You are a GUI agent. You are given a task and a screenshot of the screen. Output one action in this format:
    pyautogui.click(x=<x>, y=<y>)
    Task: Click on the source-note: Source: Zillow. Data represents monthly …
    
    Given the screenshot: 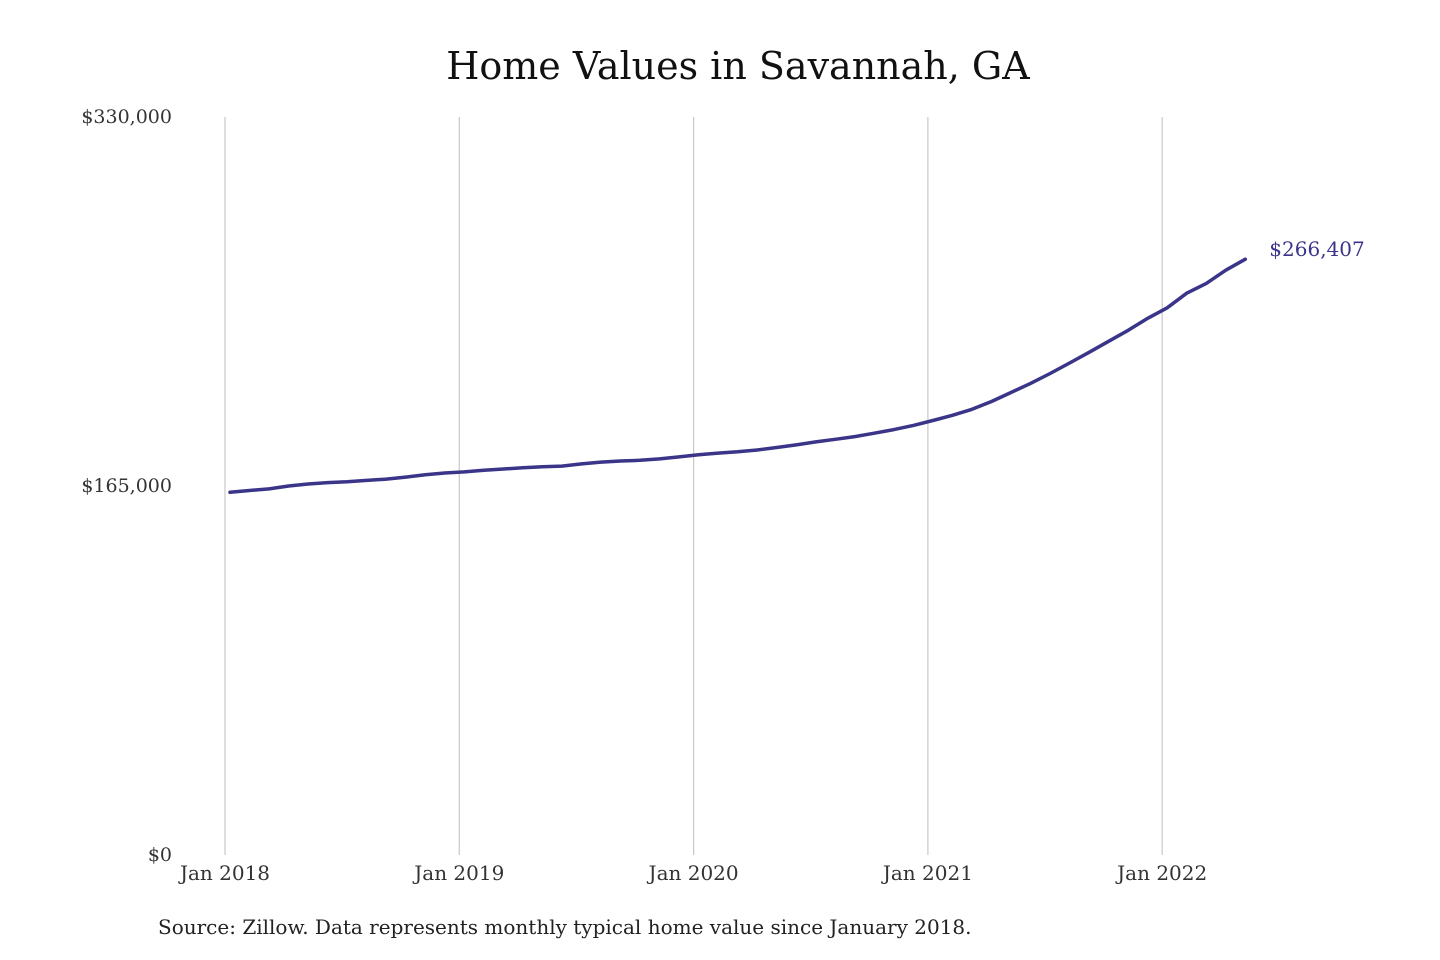 What is the action you would take?
    pyautogui.click(x=565, y=927)
    